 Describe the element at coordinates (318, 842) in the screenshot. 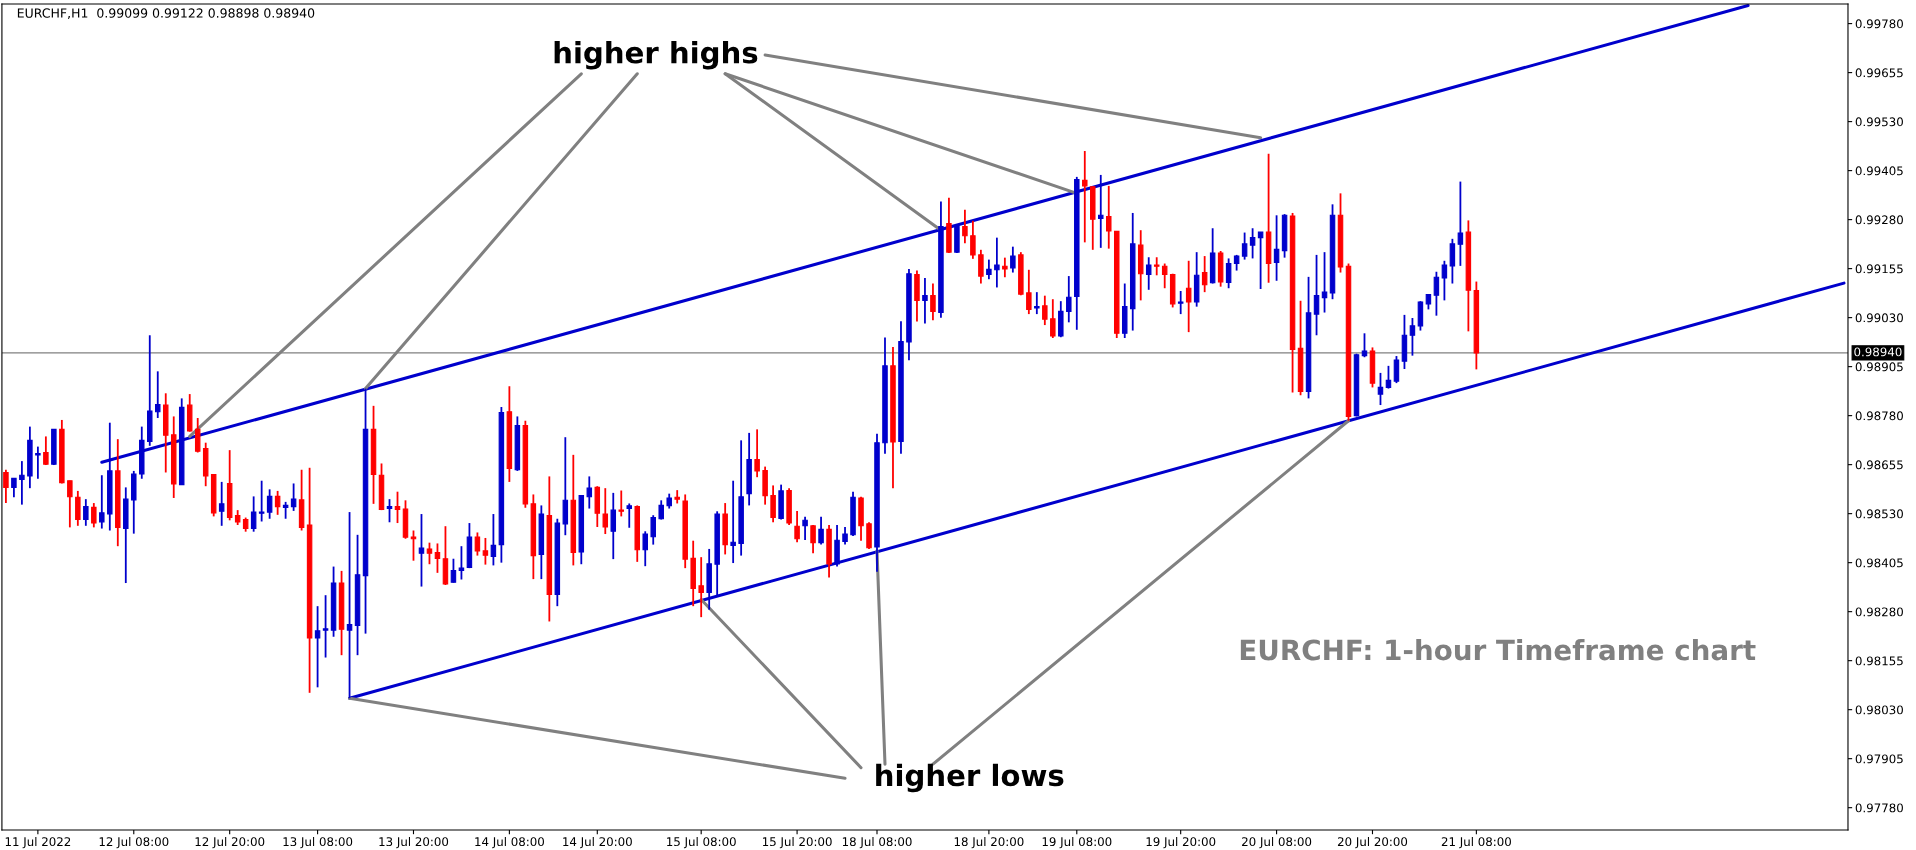

I see `x-tick-label: 13 Jul 08:00` at that location.